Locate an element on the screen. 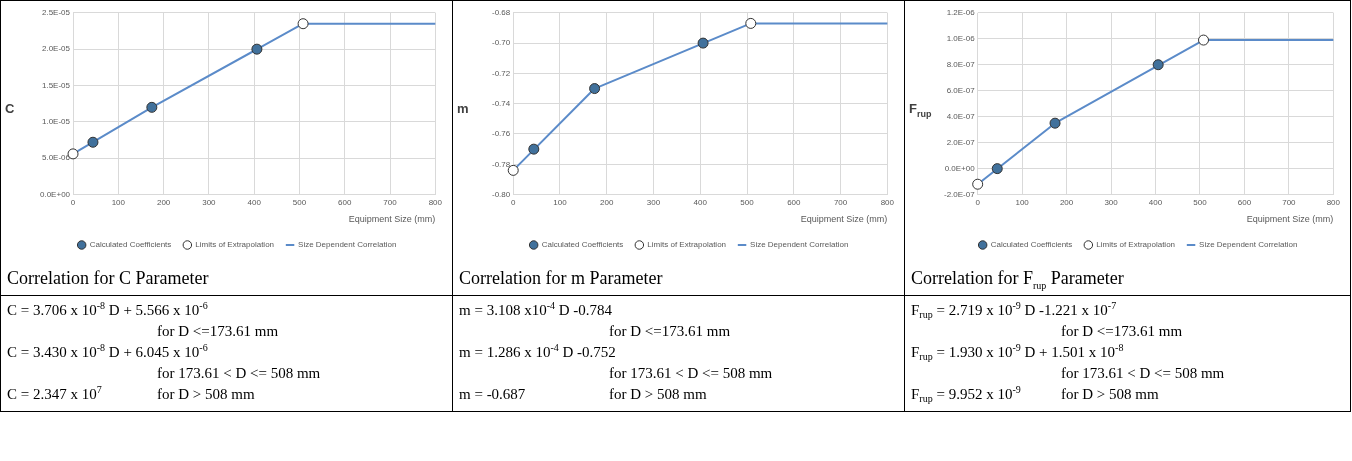 This screenshot has width=1352, height=461. y-tick-label: 2.0E-07 is located at coordinates (961, 142).